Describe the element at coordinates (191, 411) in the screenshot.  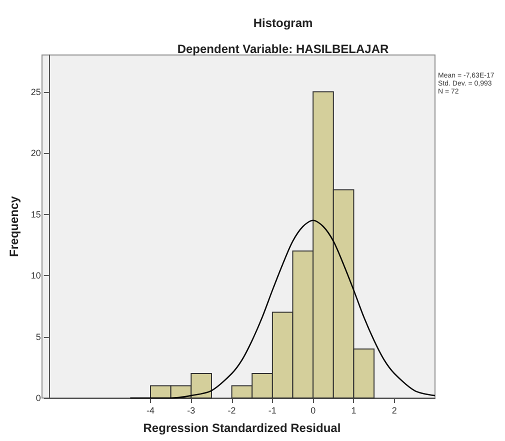
I see `x-tick-label: -3` at that location.